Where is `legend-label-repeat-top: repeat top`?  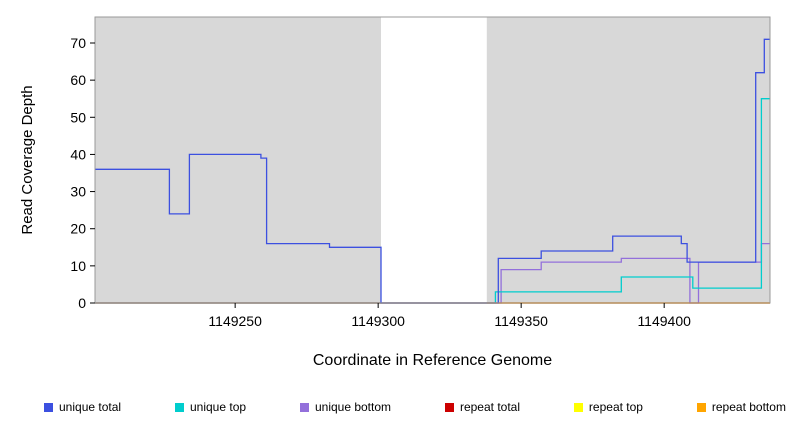
legend-label-repeat-top: repeat top is located at coordinates (615, 407).